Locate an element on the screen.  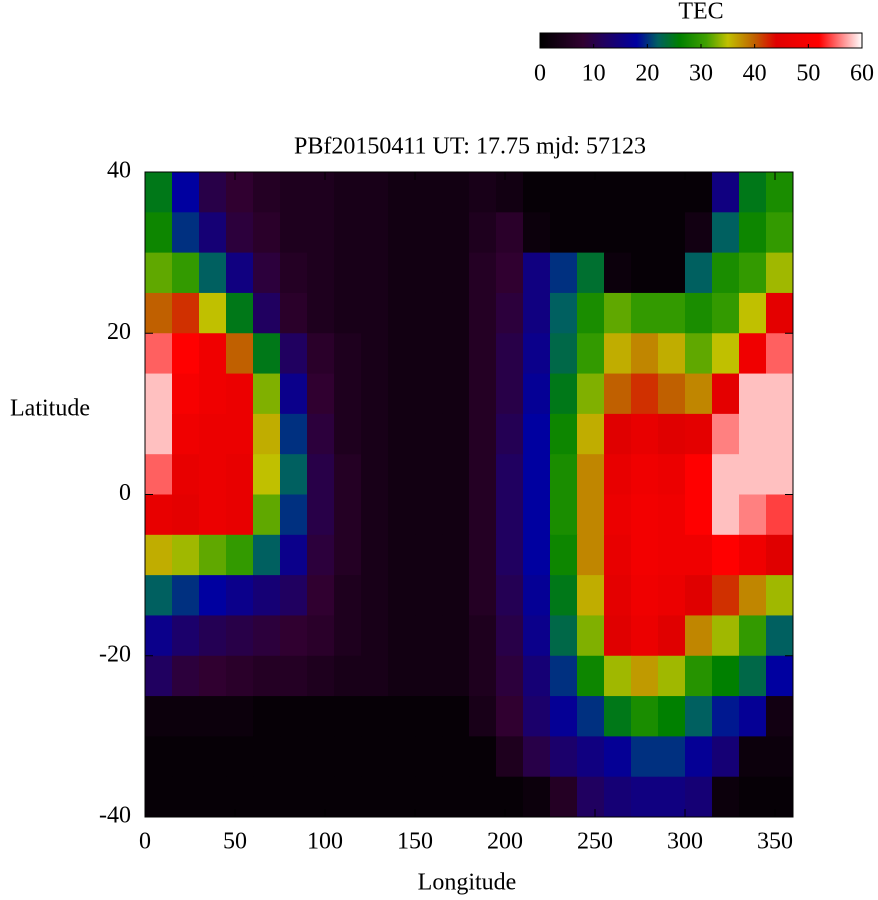
colorbar-tick-label: 50 is located at coordinates (808, 74).